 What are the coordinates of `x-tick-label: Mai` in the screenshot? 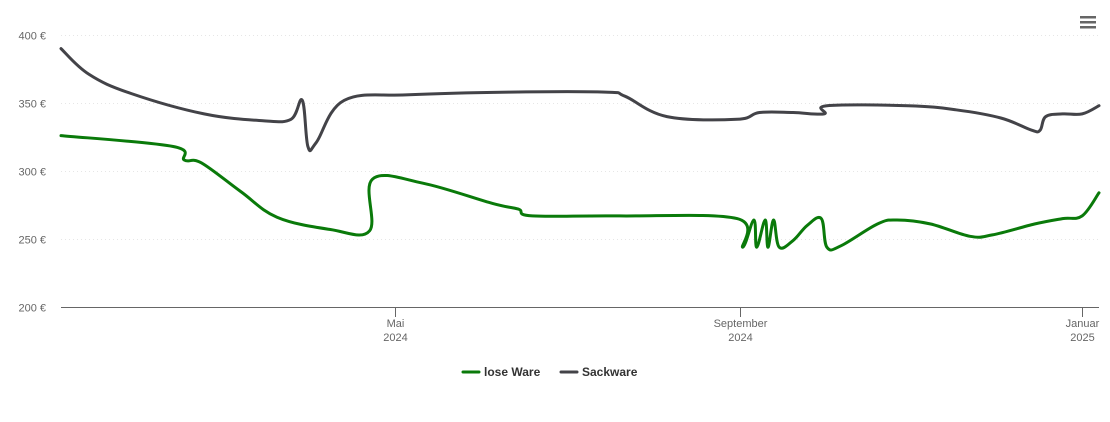 It's located at (396, 324).